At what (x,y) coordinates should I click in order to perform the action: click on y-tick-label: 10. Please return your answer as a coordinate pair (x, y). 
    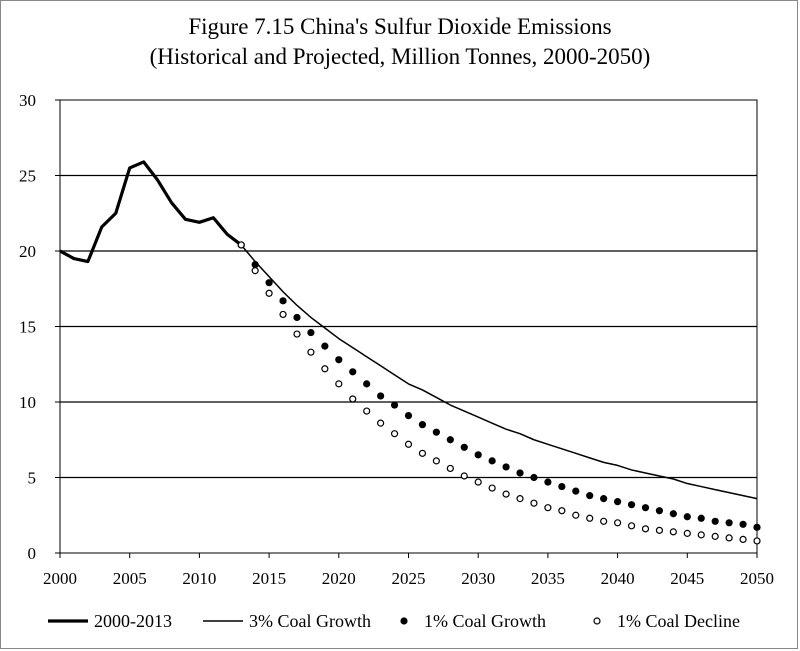
    Looking at the image, I should click on (27, 402).